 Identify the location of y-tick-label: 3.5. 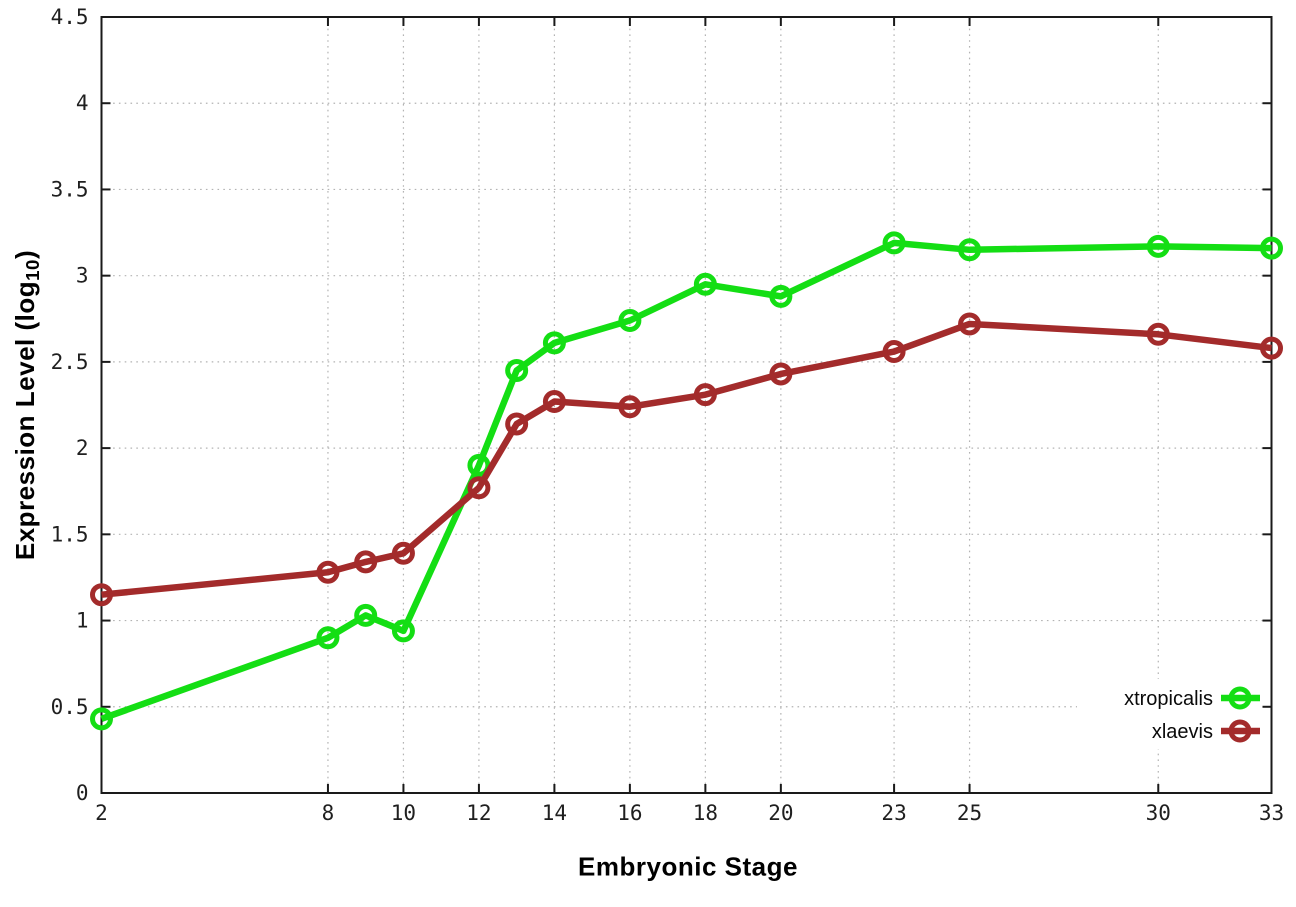
(70, 189).